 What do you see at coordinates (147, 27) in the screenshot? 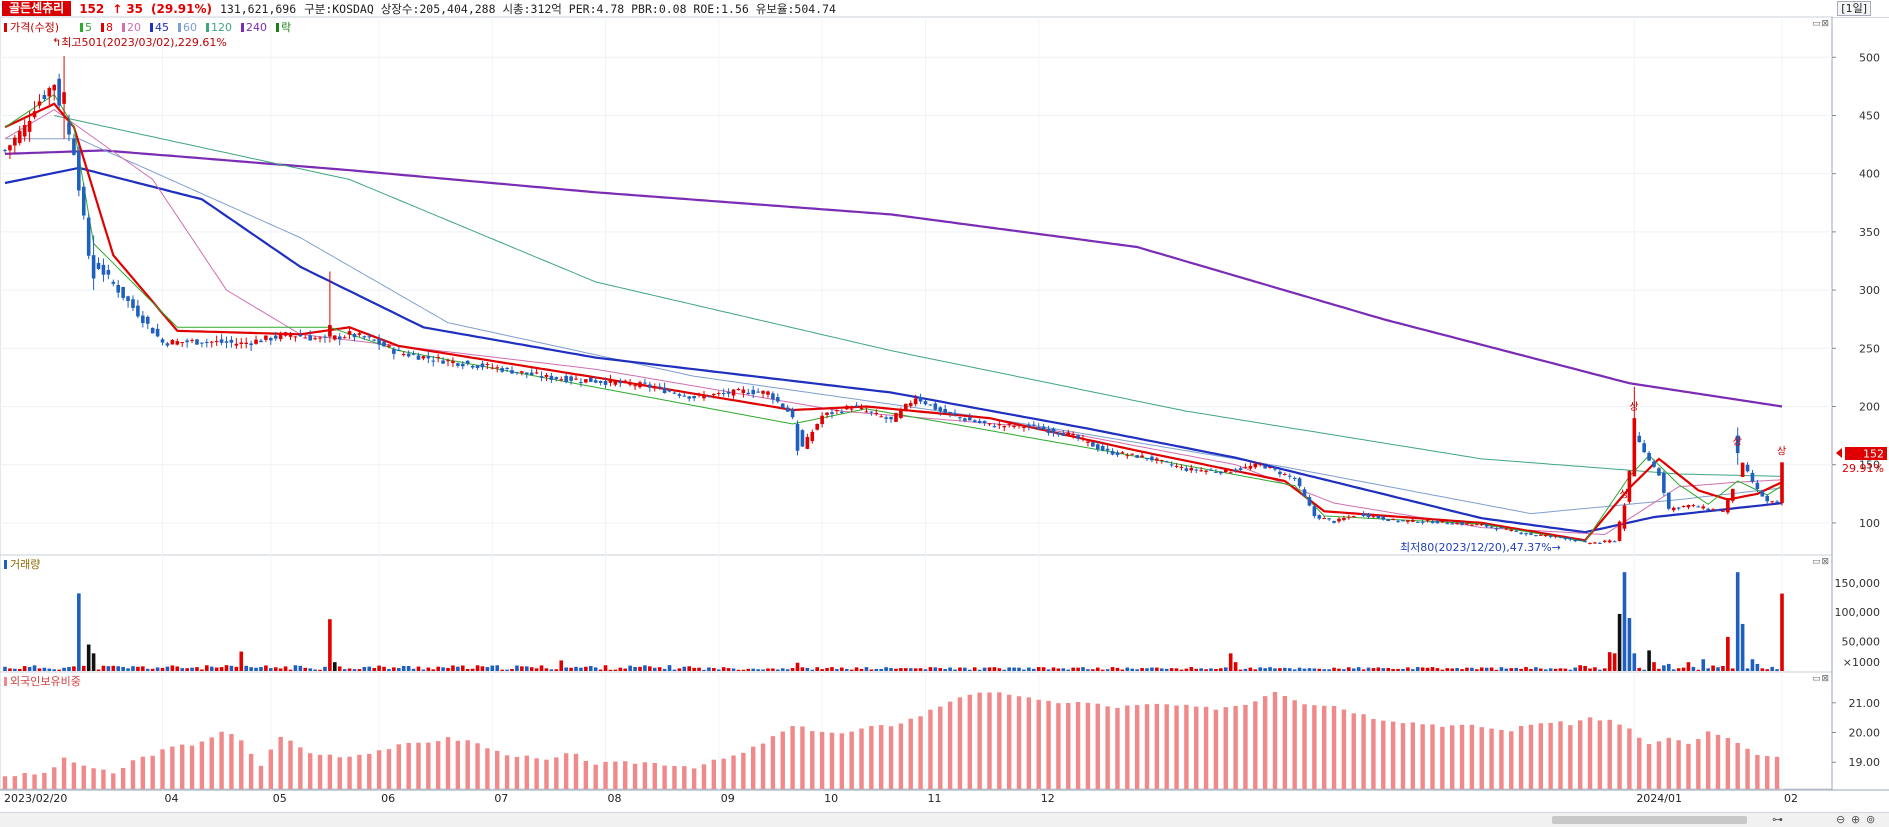
I see `price-legend: 가격(수정) 5 8 20 45 60 120 240 락` at bounding box center [147, 27].